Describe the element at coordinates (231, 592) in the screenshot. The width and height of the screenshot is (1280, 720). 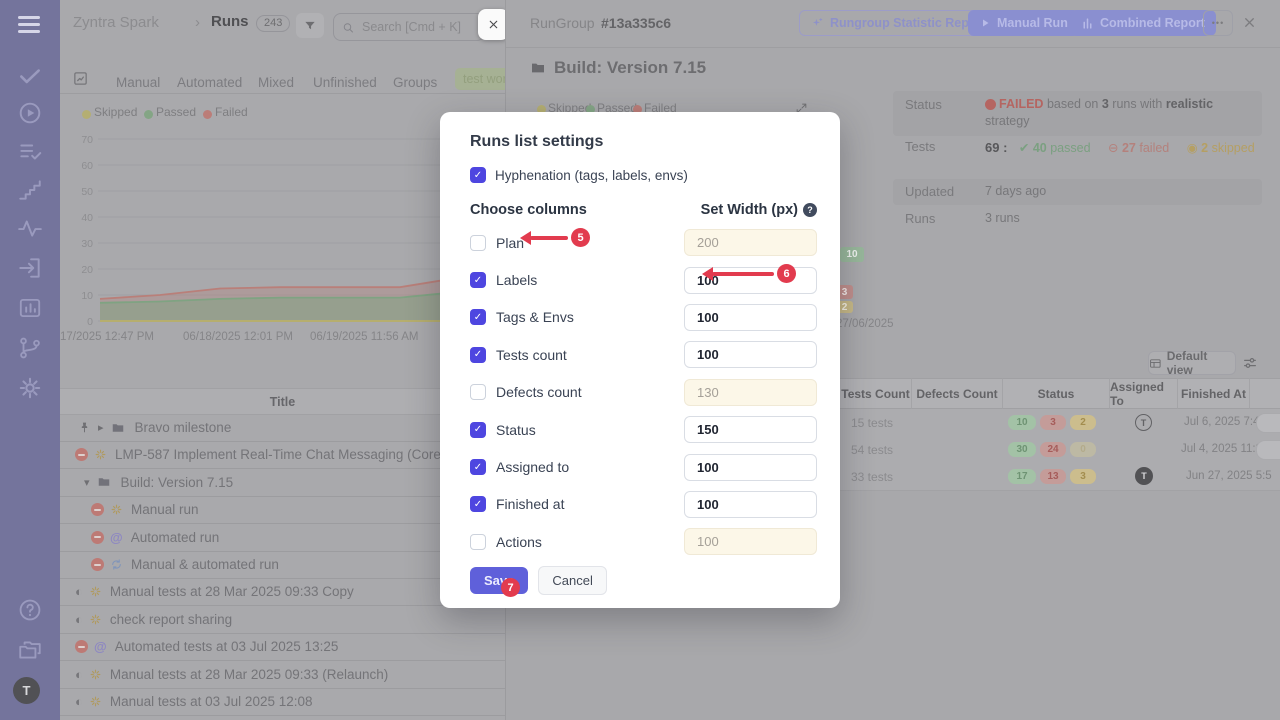
I see `list-item-label: Manual tests at 28 Mar 2025 09:33 Copy` at that location.